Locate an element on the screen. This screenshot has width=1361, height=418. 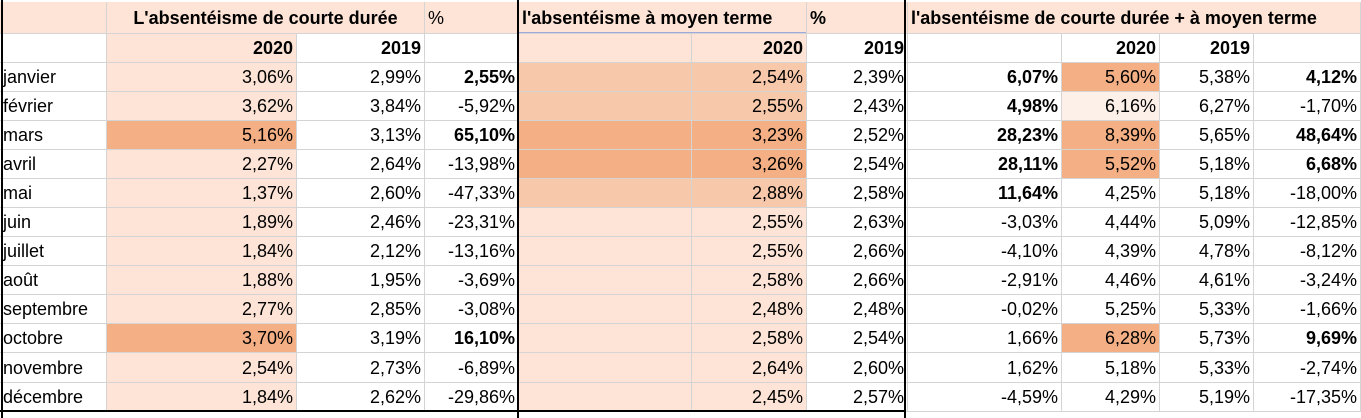
short-pct-change: -13,16% is located at coordinates (472, 251).